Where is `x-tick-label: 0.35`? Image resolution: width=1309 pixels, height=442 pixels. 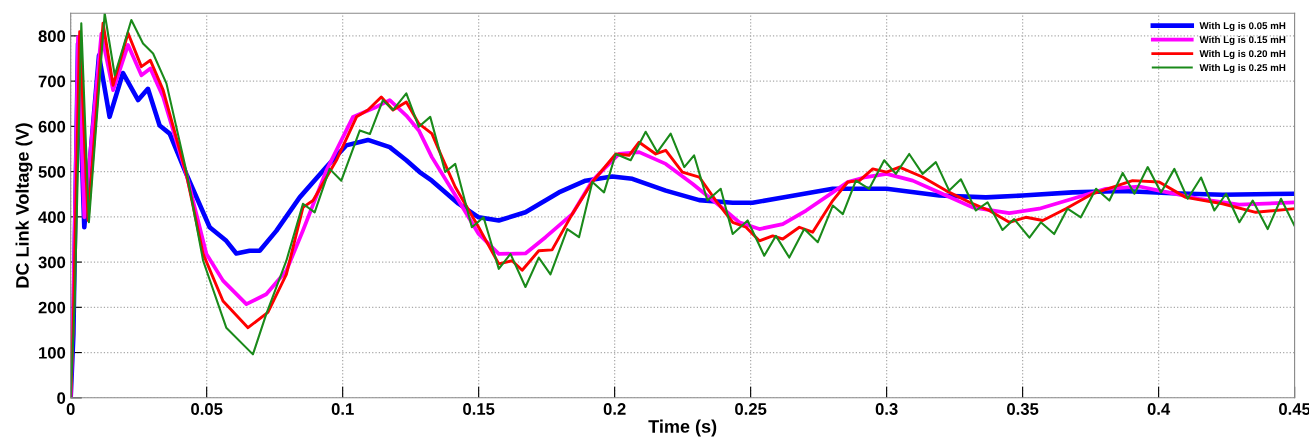 x-tick-label: 0.35 is located at coordinates (1023, 409).